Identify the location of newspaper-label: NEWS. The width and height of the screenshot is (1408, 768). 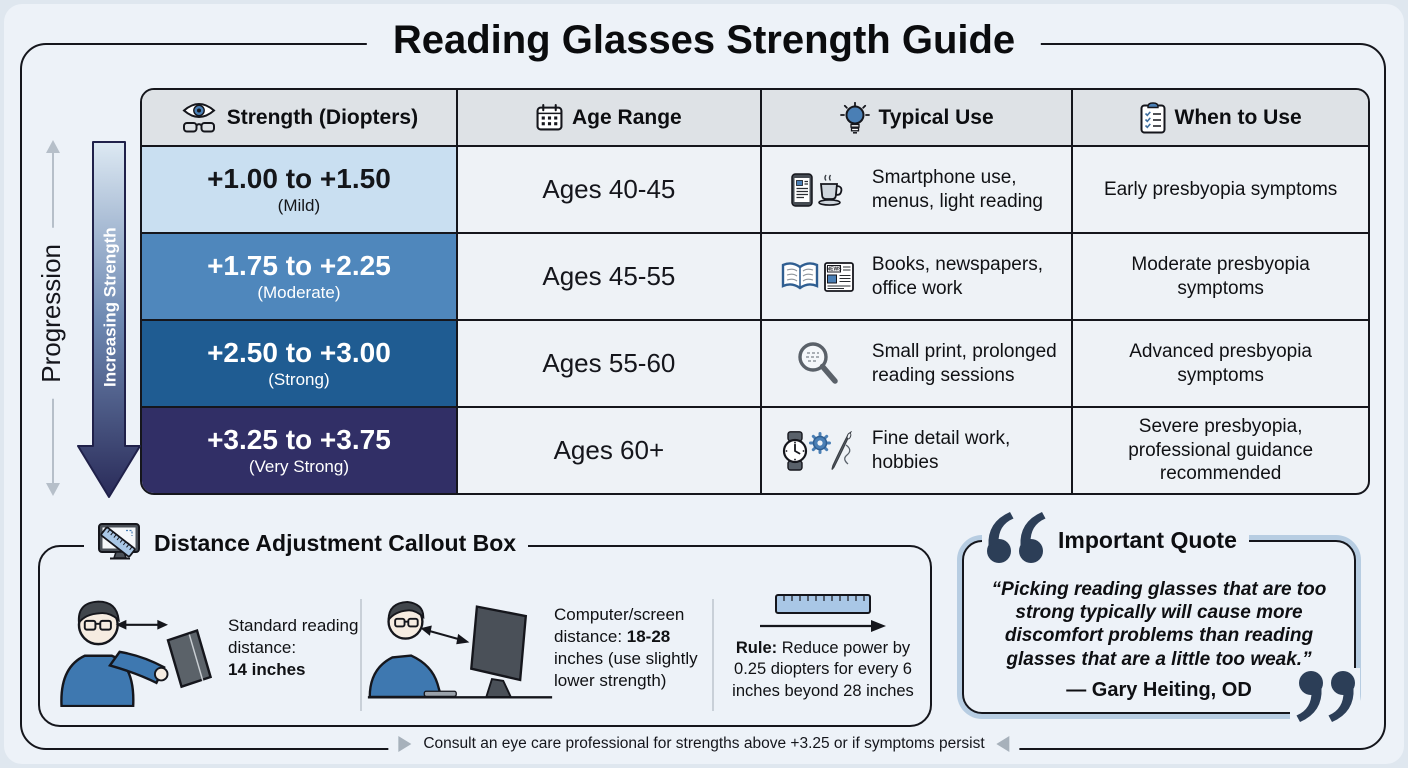
(835, 269).